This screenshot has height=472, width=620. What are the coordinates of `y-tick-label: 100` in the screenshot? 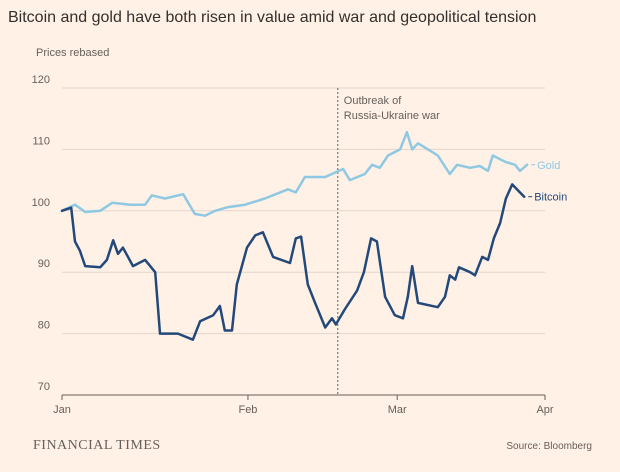 It's located at (41, 203).